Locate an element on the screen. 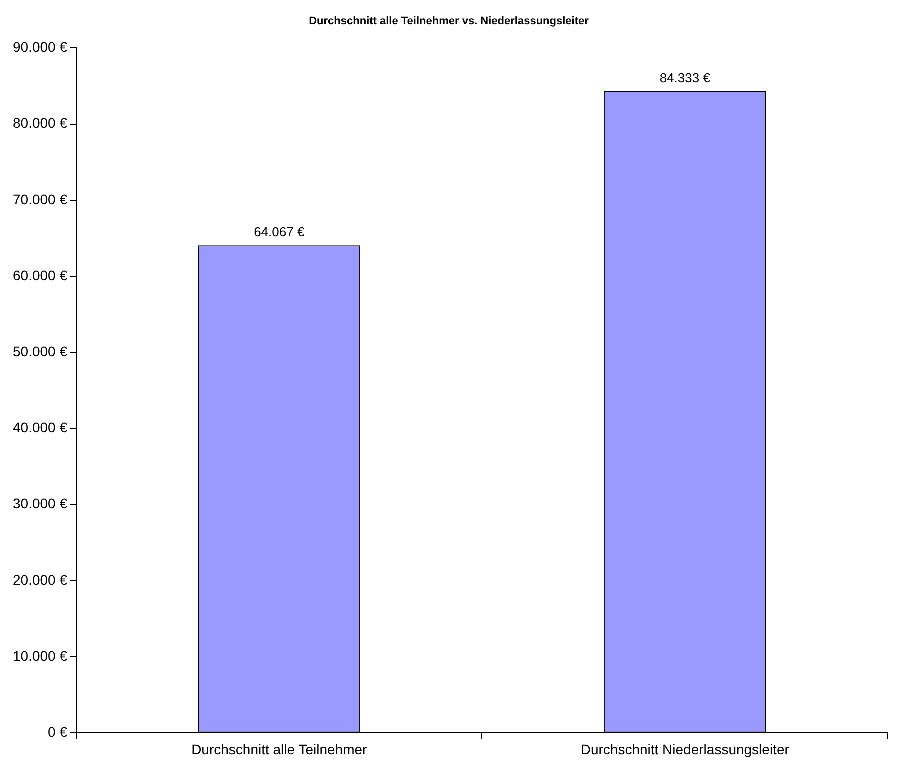 Image resolution: width=908 pixels, height=767 pixels. y-tick-label: 90.000 € is located at coordinates (40, 47).